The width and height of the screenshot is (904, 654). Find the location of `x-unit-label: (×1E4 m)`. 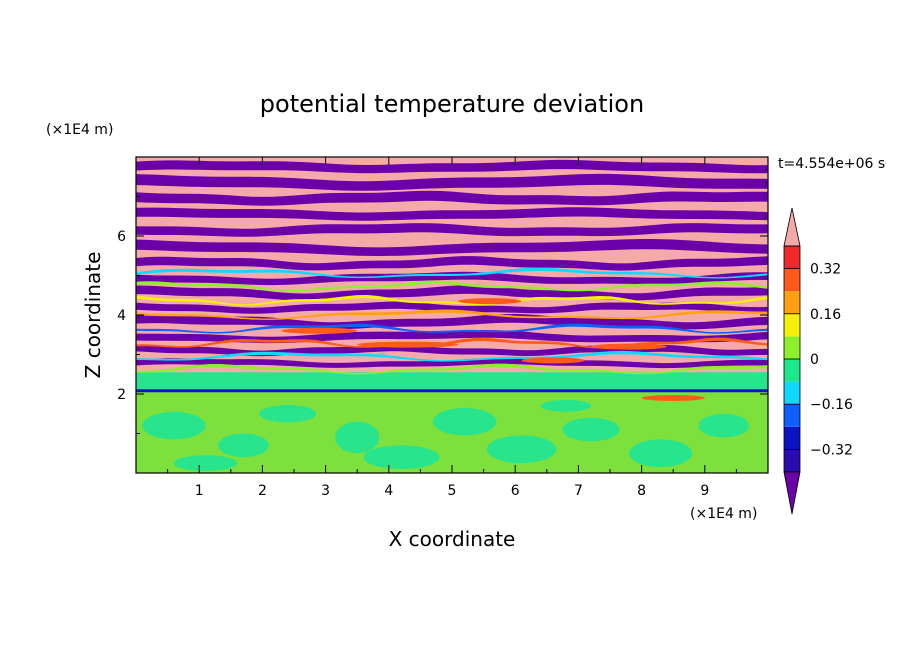

x-unit-label: (×1E4 m) is located at coordinates (723, 514).